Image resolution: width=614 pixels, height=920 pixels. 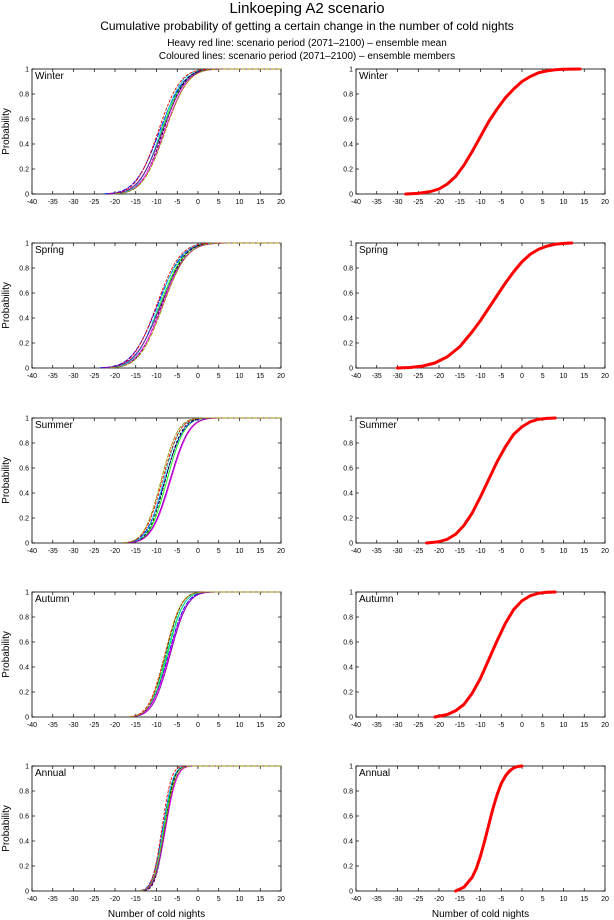 I want to click on season-label: Summer, so click(x=54, y=425).